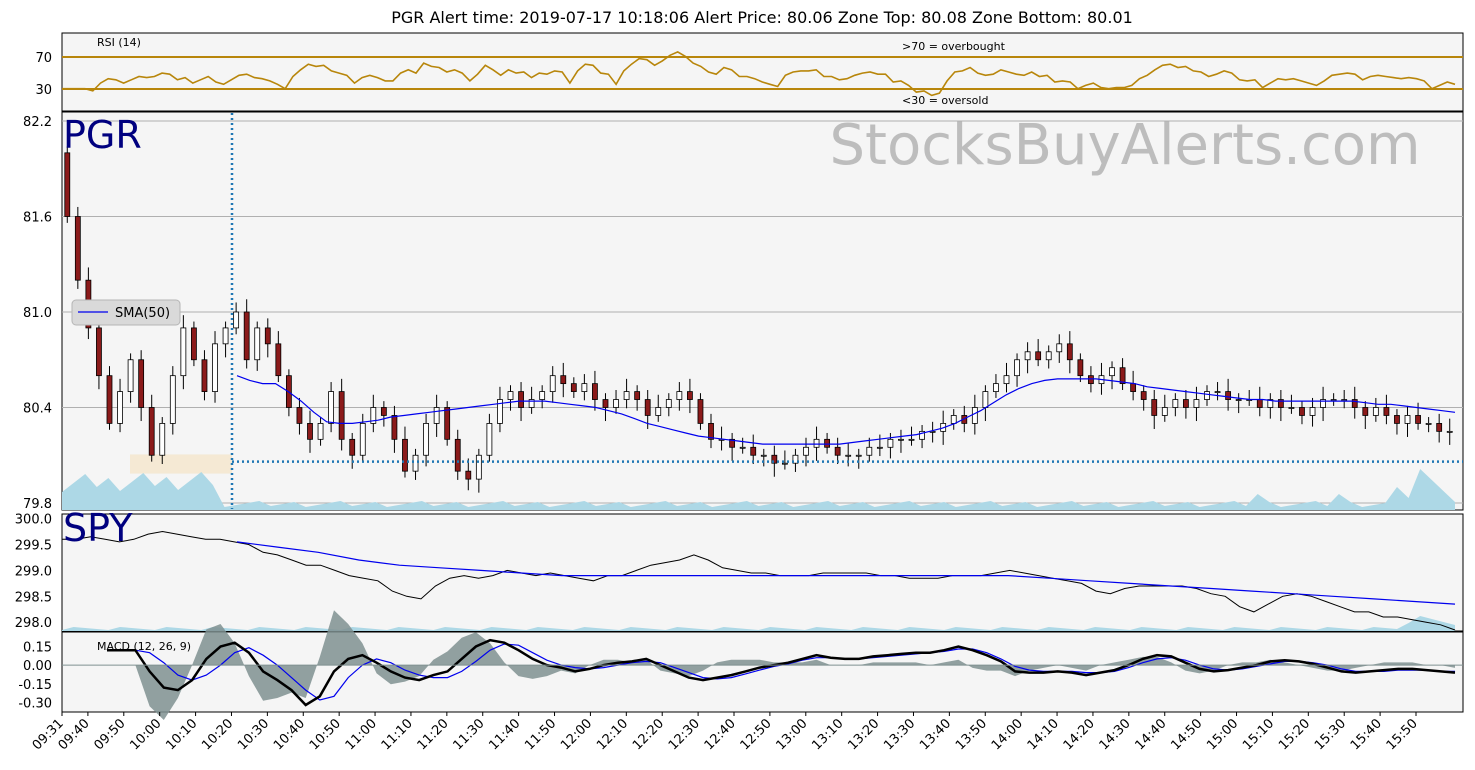 The height and width of the screenshot is (770, 1475). I want to click on x-tick-label: 13:20, so click(863, 734).